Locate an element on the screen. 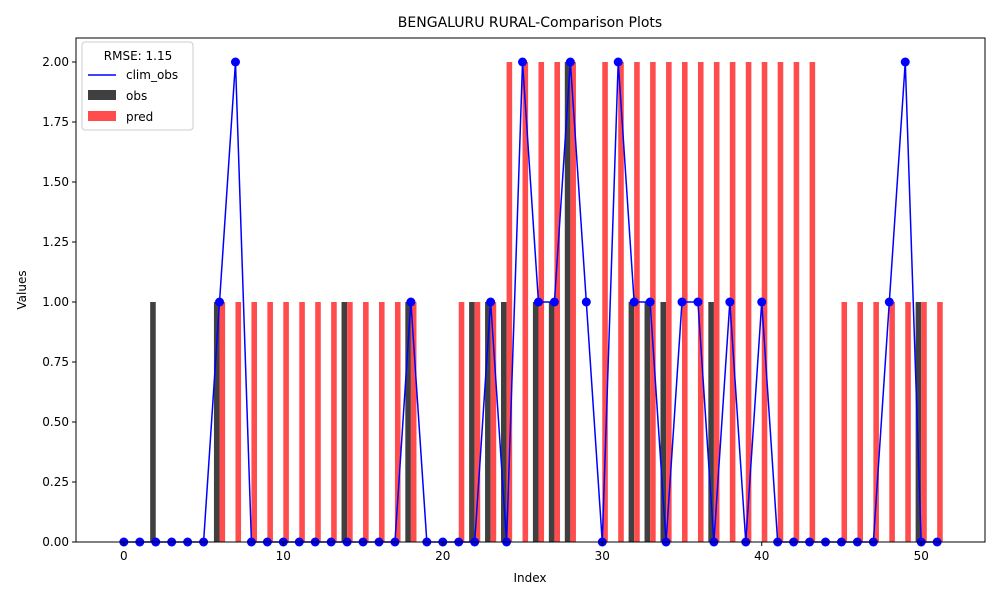  y-tick-label-7: 1.75 is located at coordinates (55, 122).